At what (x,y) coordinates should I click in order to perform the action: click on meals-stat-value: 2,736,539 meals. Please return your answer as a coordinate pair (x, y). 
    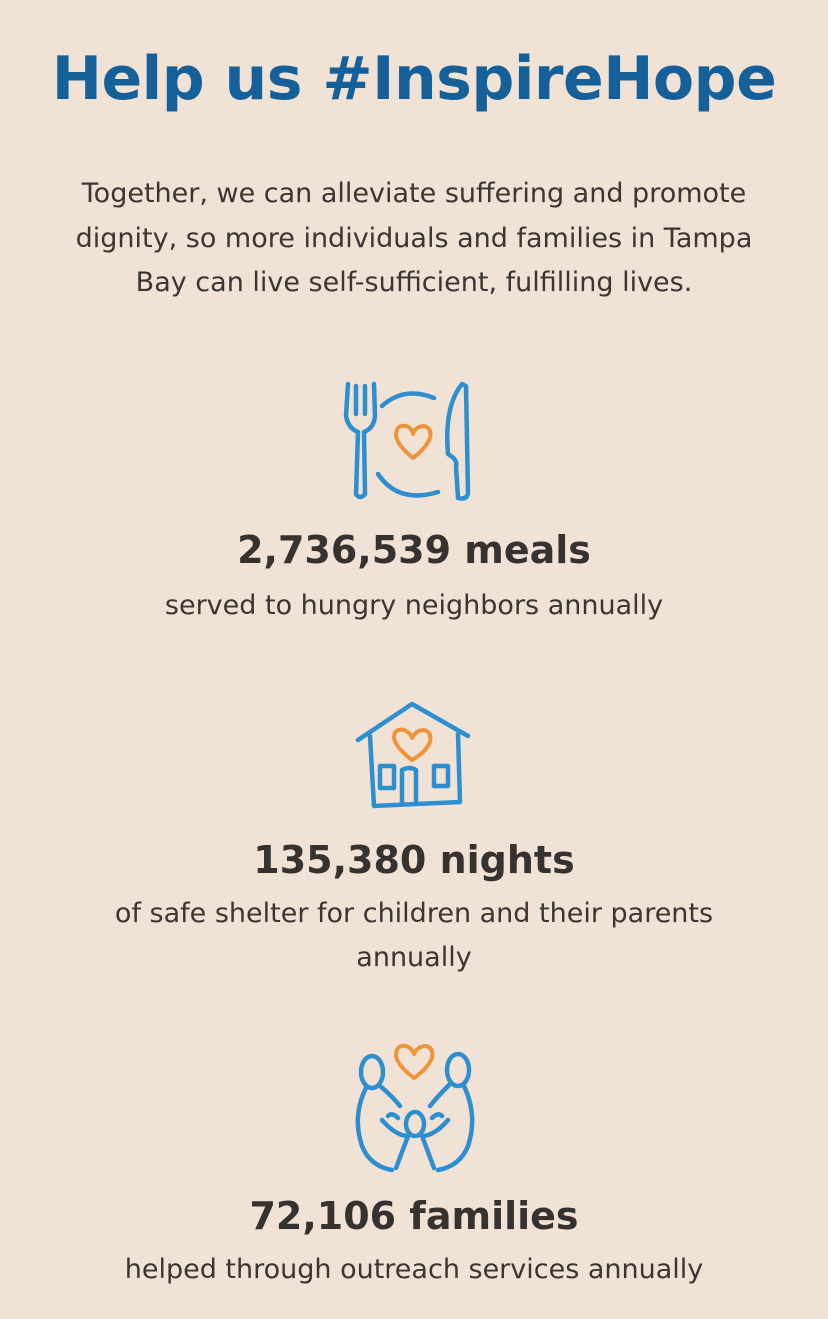
    Looking at the image, I should click on (414, 550).